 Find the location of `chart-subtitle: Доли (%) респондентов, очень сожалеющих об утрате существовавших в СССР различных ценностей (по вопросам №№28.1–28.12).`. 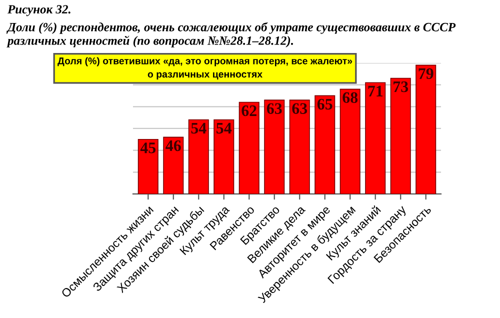

chart-subtitle: Доли (%) респондентов, очень сожалеющих об утрате существовавших в СССР различных ценностей (по вопросам №№28.1–28.12). is located at coordinates (231, 35).